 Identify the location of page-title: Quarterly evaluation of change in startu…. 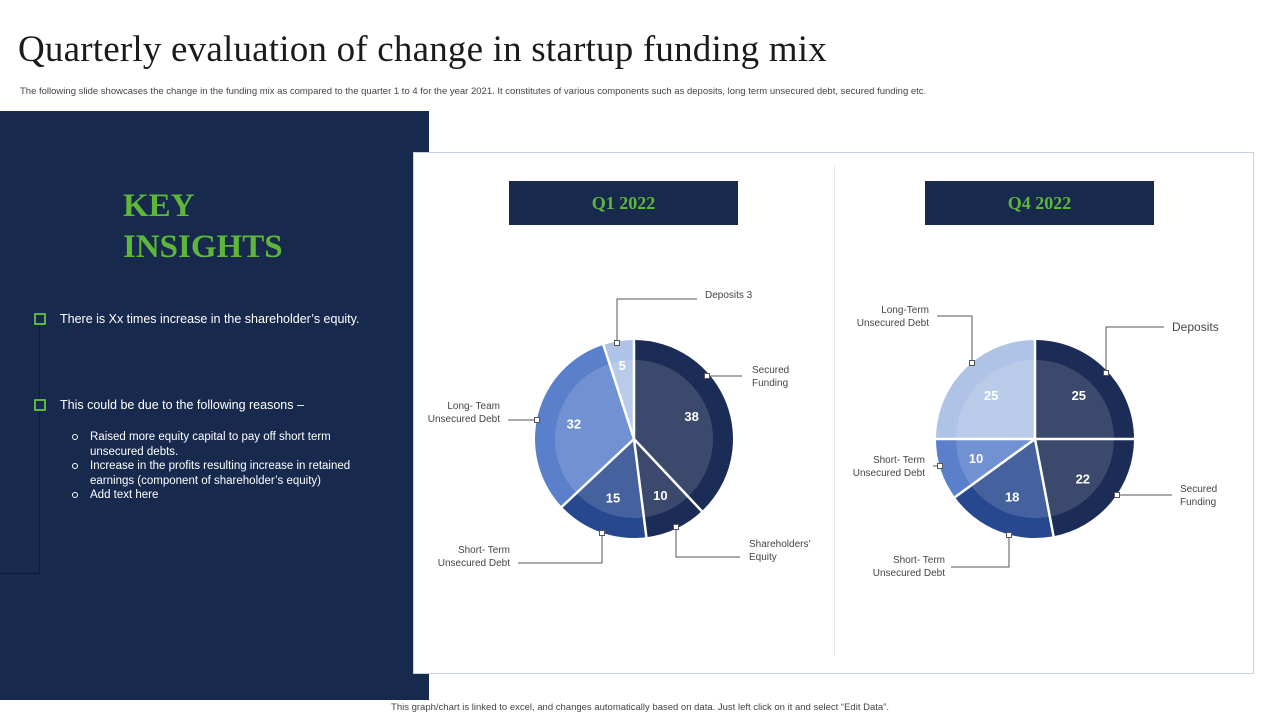
(422, 49).